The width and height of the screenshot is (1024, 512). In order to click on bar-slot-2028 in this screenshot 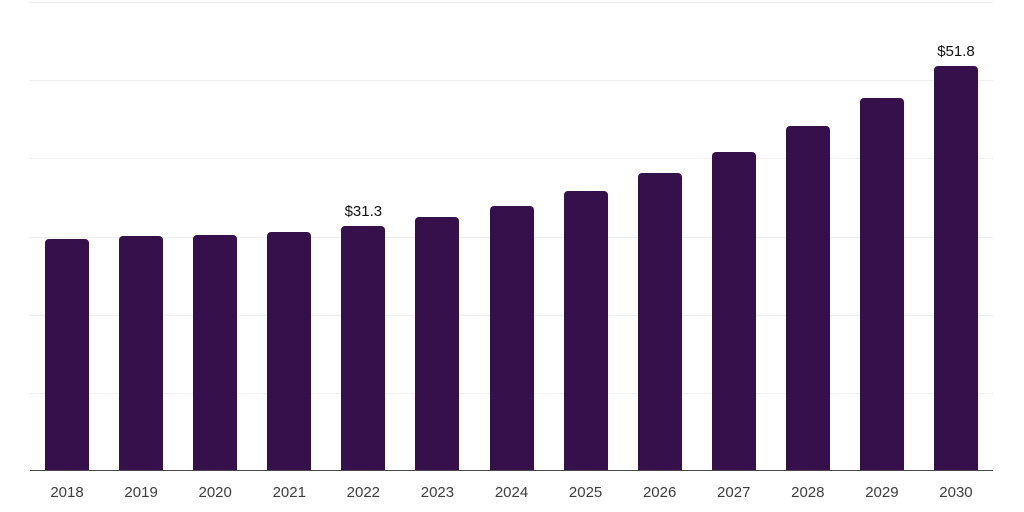, I will do `click(808, 236)`.